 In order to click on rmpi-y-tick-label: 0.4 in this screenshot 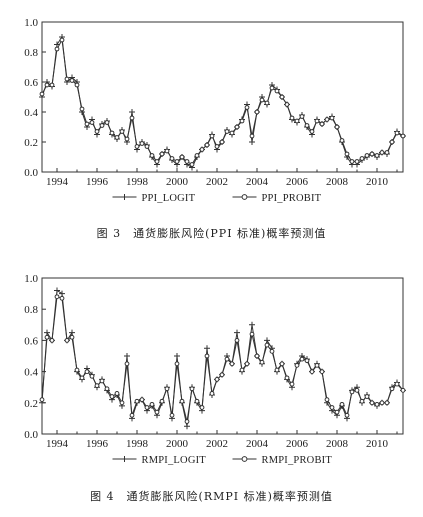, I will do `click(31, 373)`.